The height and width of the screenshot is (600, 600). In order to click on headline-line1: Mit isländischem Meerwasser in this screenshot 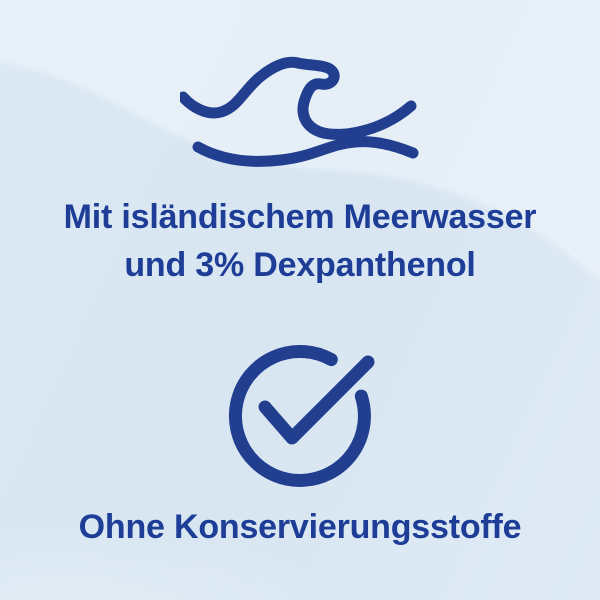, I will do `click(300, 217)`.